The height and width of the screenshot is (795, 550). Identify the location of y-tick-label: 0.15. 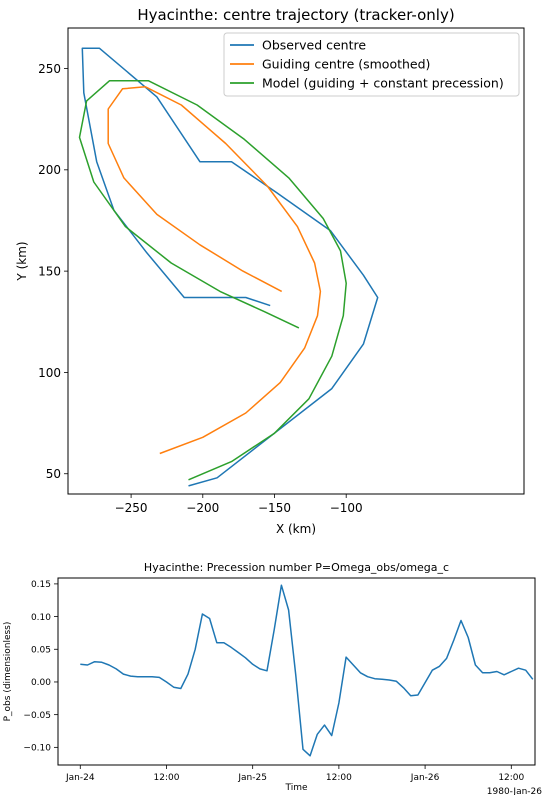
(41, 585).